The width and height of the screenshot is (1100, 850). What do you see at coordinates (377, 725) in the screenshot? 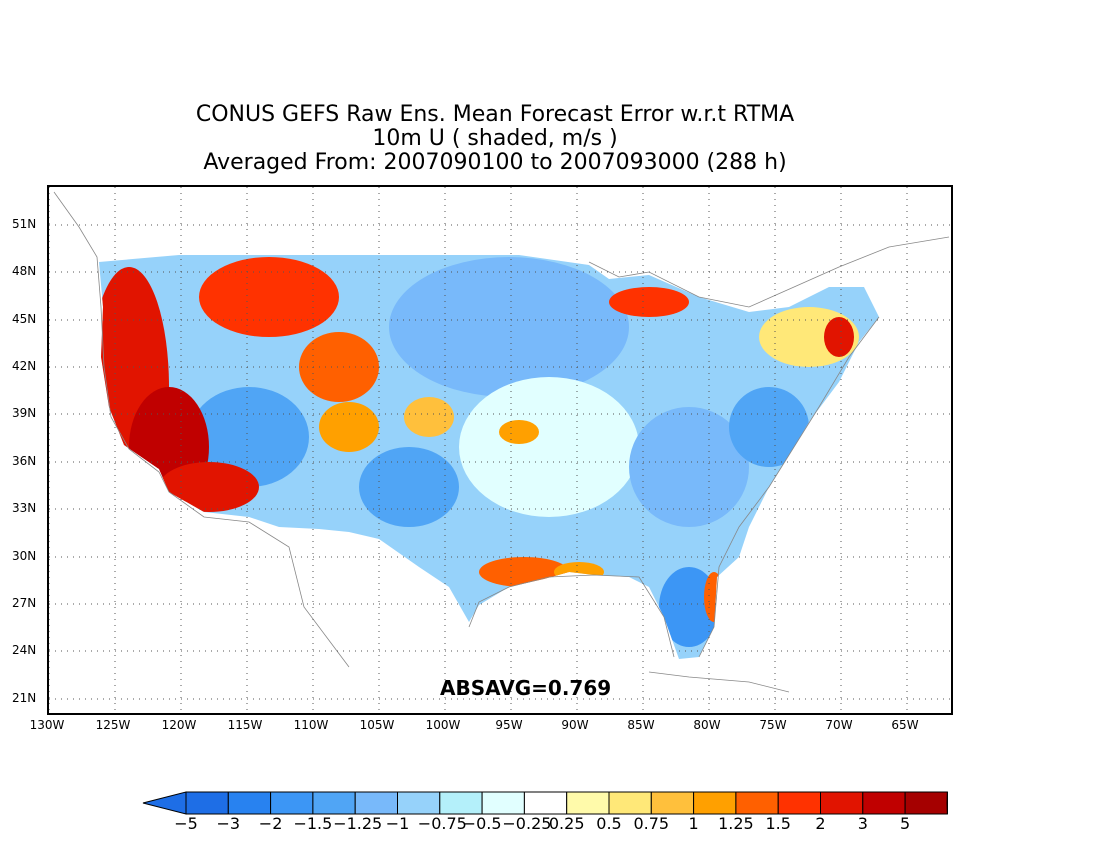
I see `lon-tick-label: 105W` at bounding box center [377, 725].